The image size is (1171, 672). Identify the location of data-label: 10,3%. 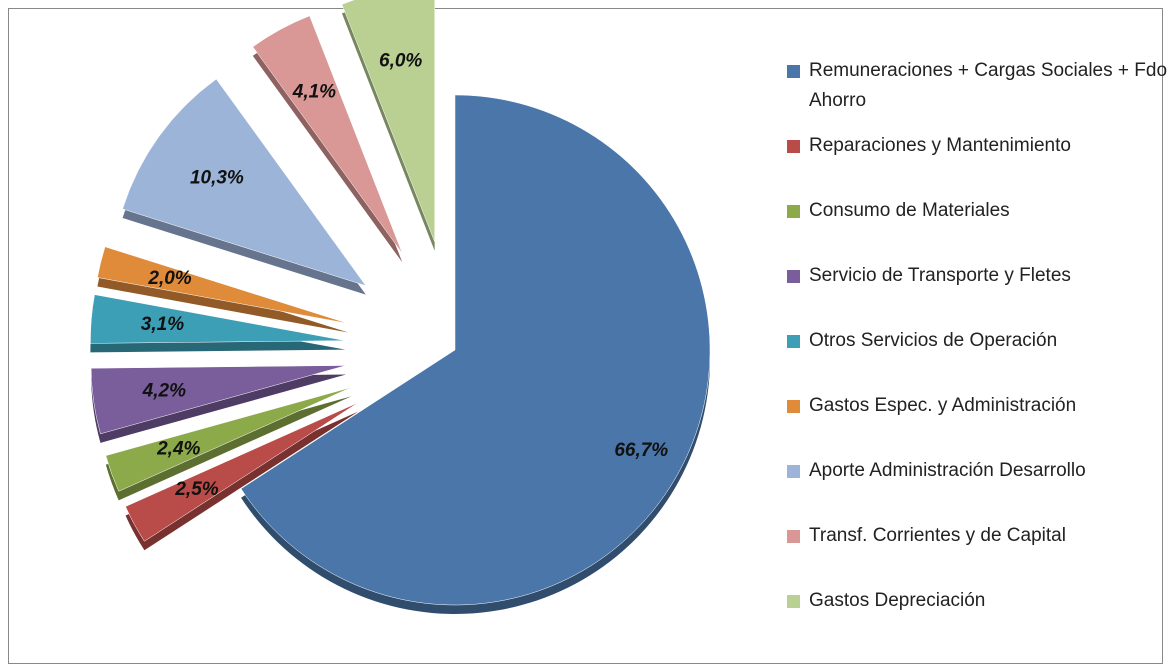
(217, 177).